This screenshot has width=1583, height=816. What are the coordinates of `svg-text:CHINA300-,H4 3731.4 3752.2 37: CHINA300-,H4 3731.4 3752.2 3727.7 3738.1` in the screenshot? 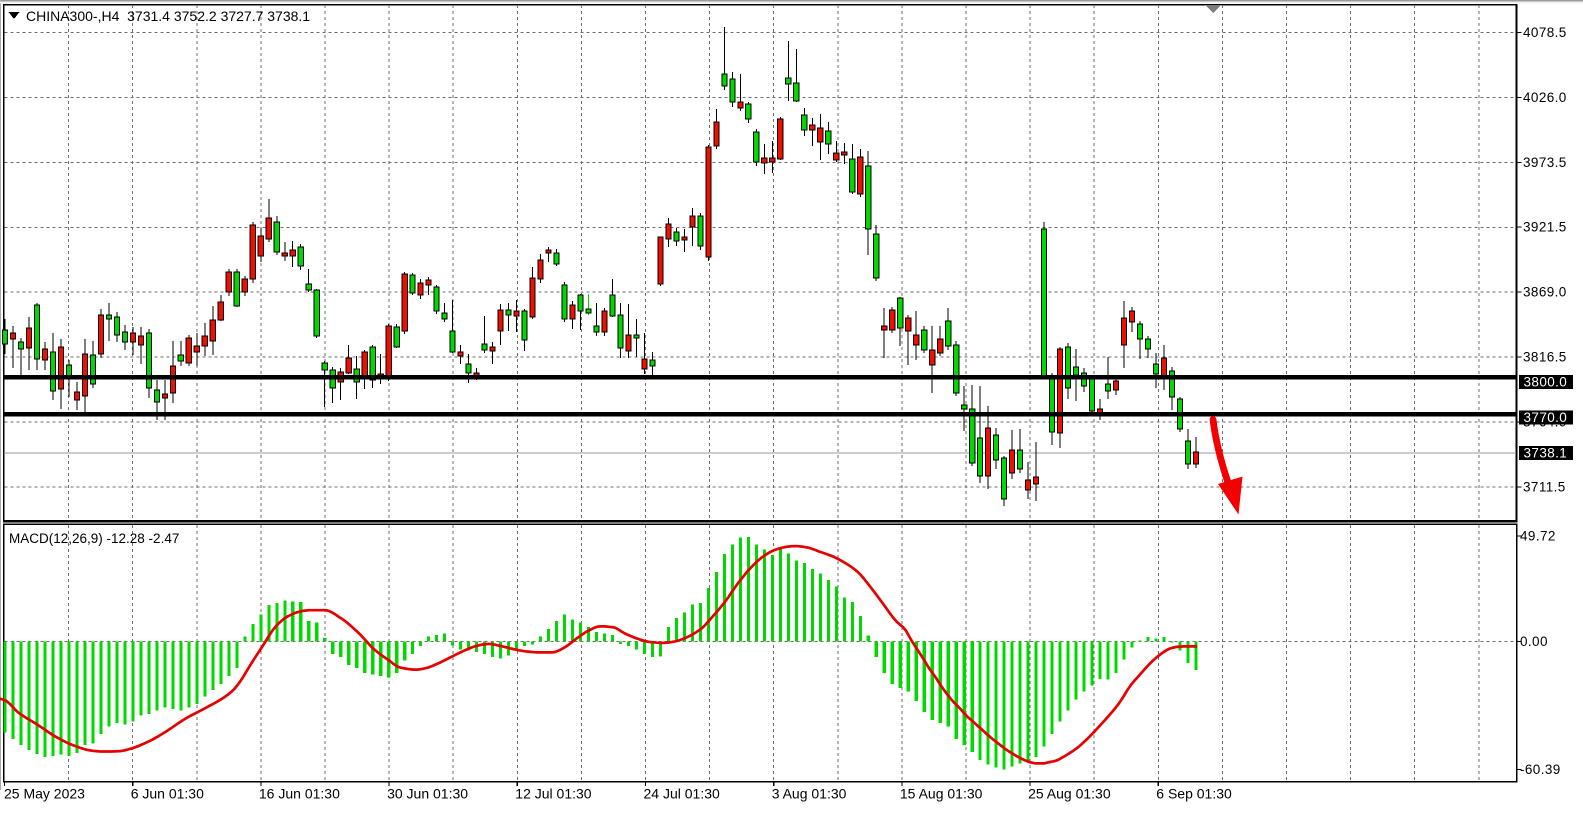 It's located at (168, 16).